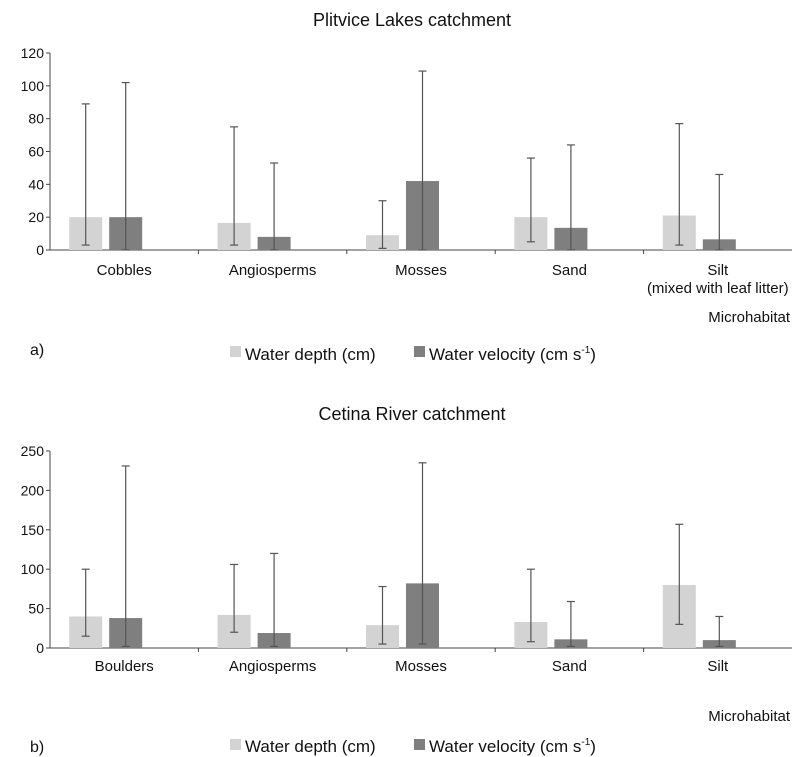  I want to click on x-tick-label: Boulders, so click(124, 666).